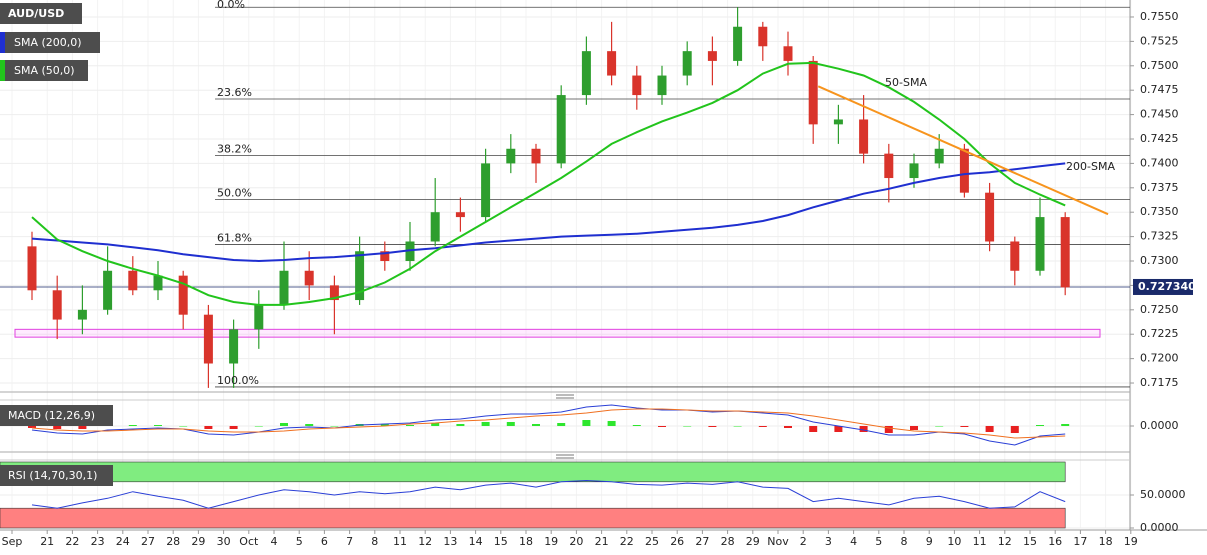 The width and height of the screenshot is (1207, 555). I want to click on macd-line, so click(548, 423).